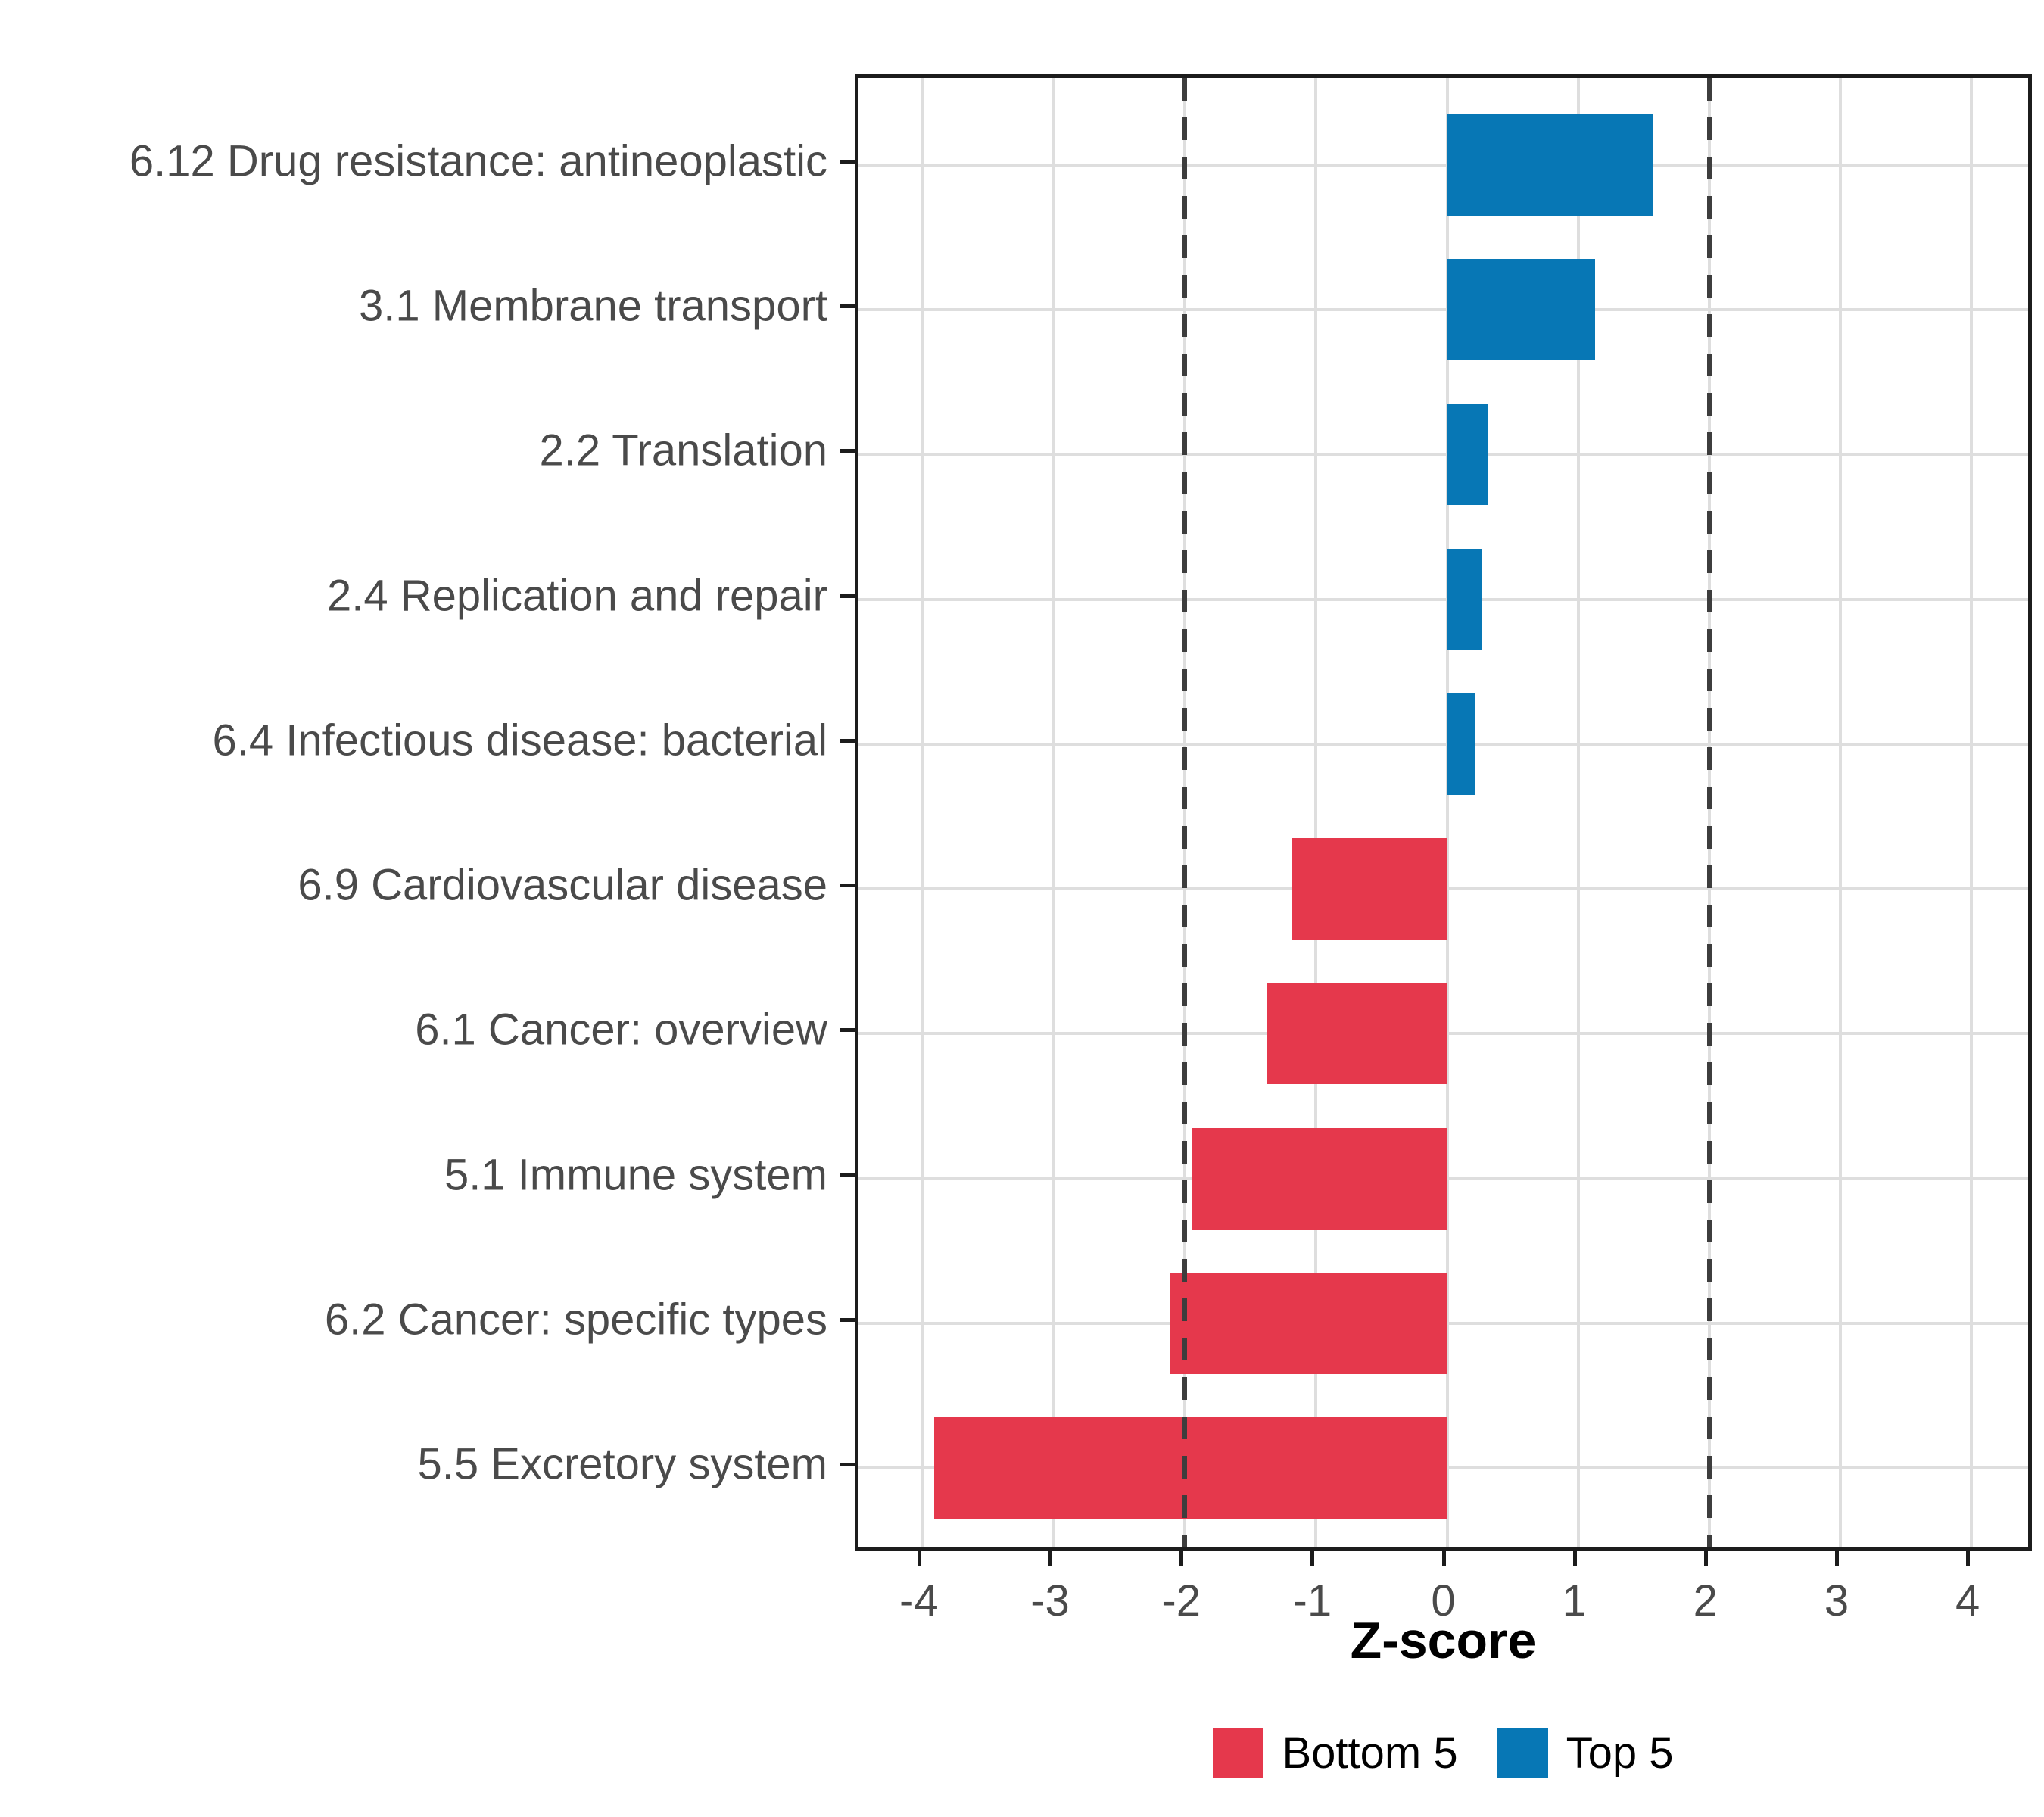 The height and width of the screenshot is (1817, 2044). I want to click on x-tick-label: -3, so click(1050, 1600).